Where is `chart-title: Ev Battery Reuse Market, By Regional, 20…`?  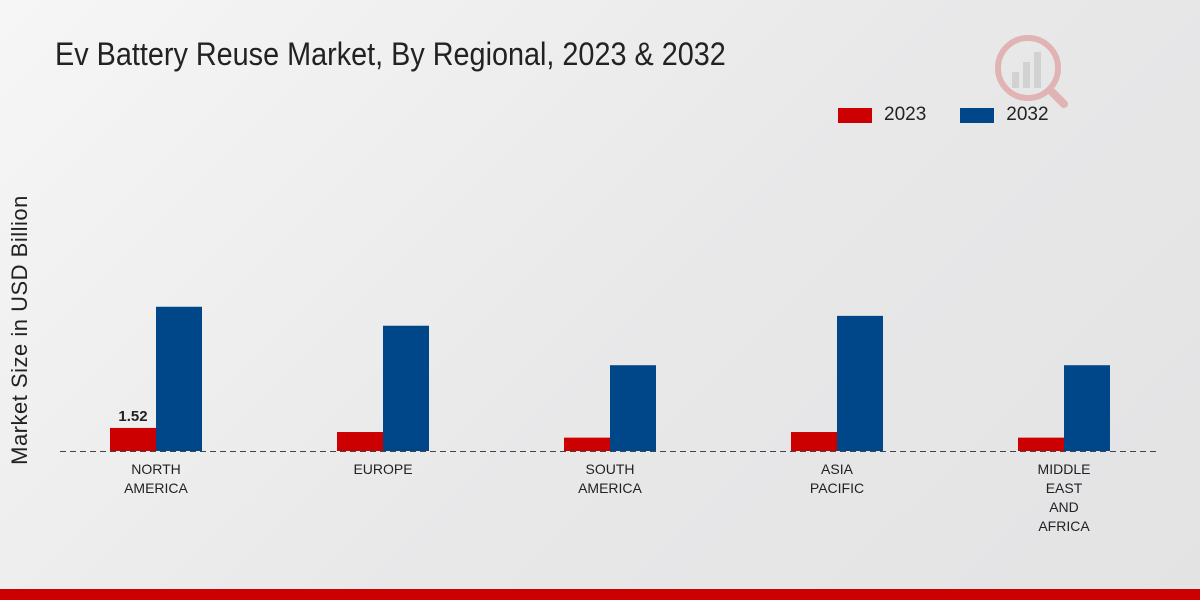 chart-title: Ev Battery Reuse Market, By Regional, 20… is located at coordinates (390, 54).